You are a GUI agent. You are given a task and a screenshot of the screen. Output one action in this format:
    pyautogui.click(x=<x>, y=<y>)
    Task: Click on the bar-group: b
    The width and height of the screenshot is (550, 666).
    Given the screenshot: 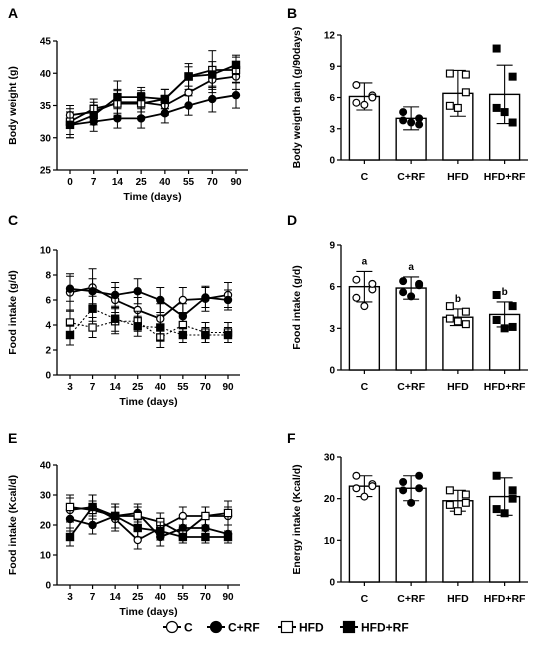 What is the action you would take?
    pyautogui.click(x=458, y=332)
    